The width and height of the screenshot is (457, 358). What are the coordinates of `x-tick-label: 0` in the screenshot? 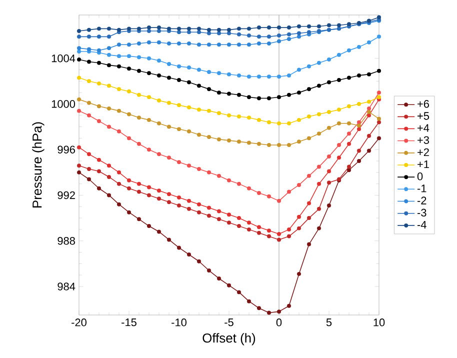 It's located at (279, 322).